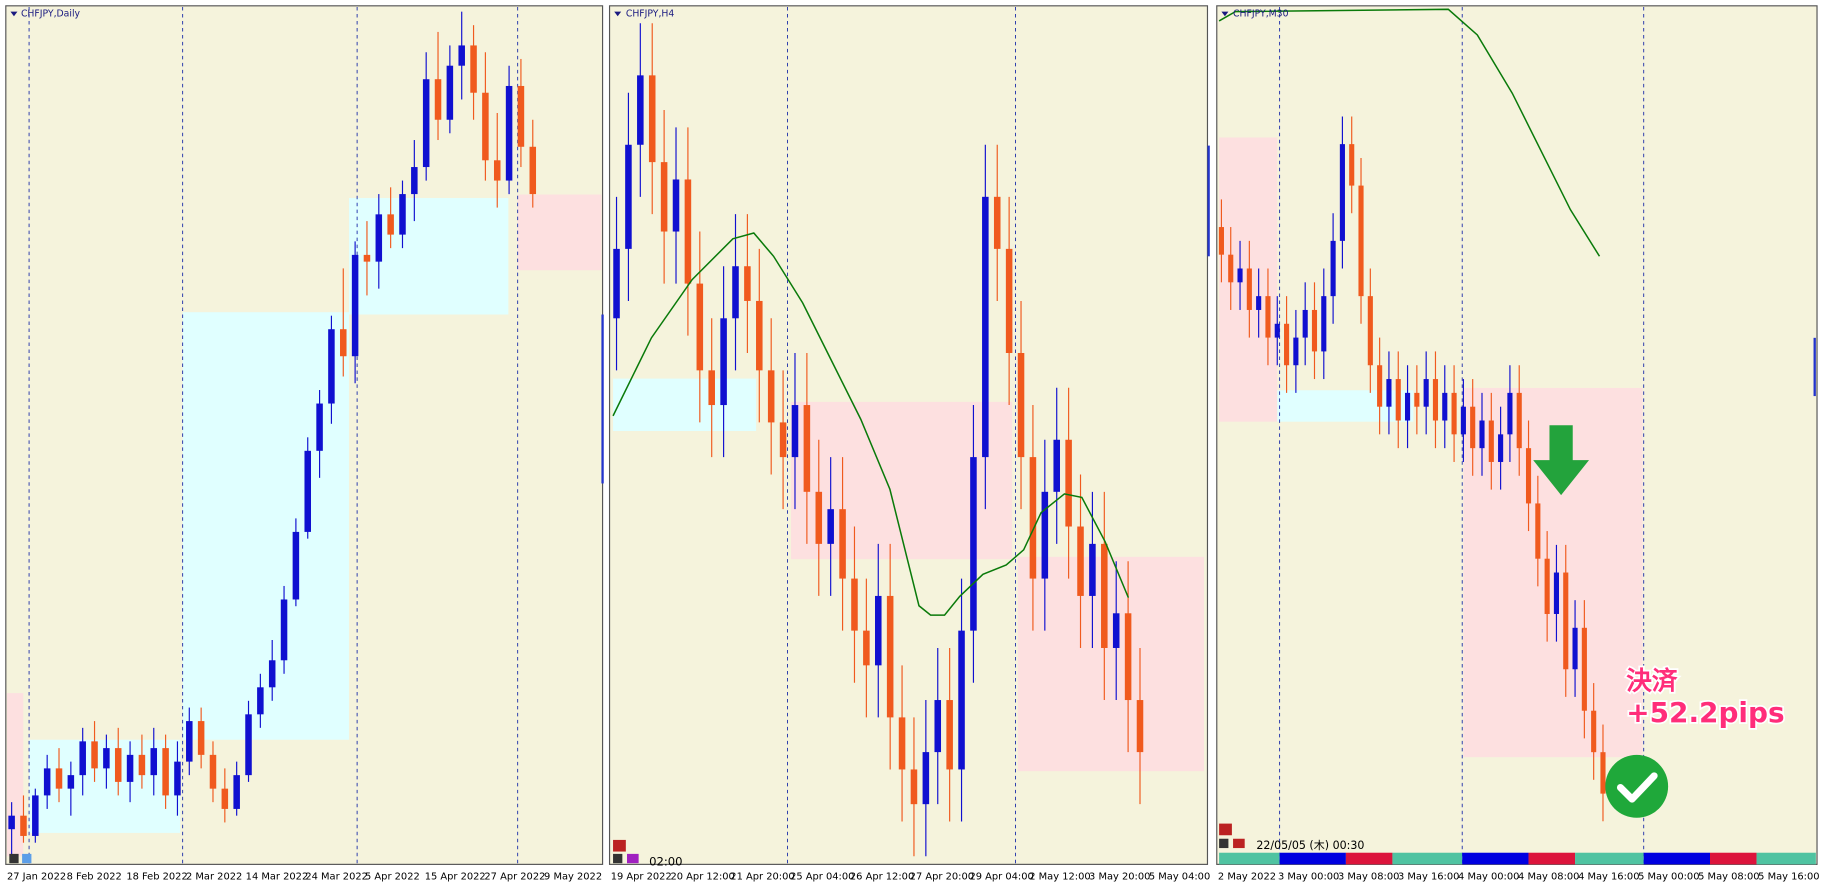 Image resolution: width=1824 pixels, height=890 pixels. I want to click on x-axis-label: 18 Feb 2022, so click(156, 877).